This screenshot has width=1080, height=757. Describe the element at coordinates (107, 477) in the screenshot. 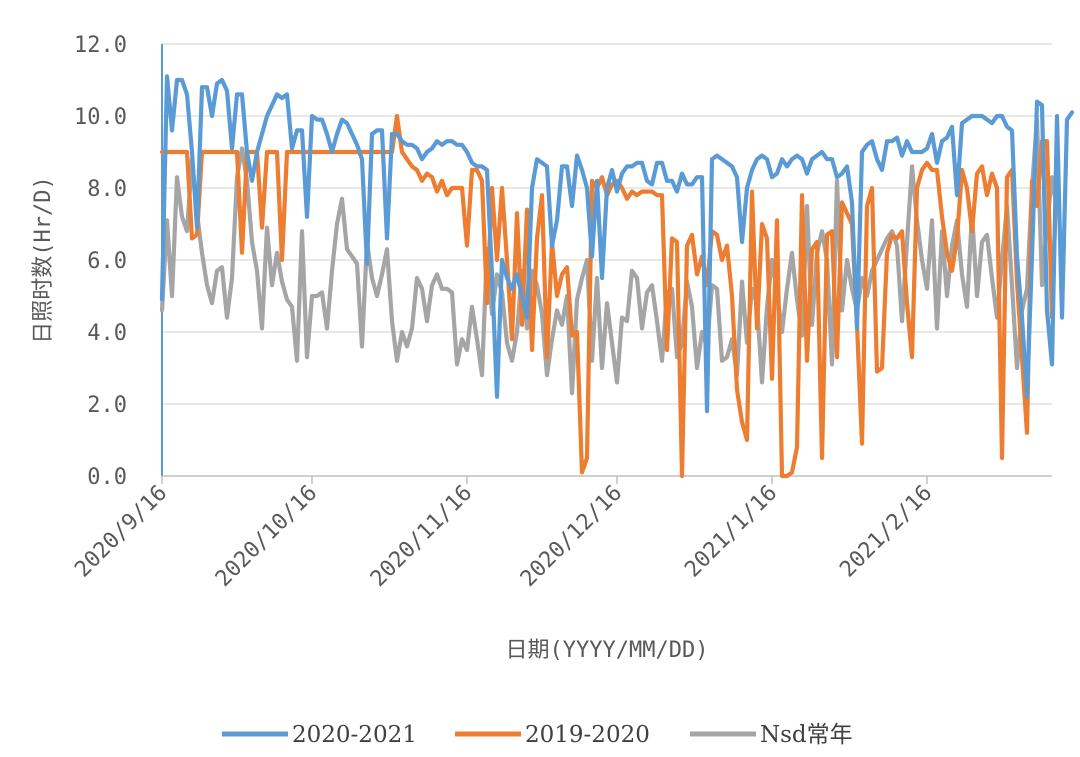

I see `y-tick-label: 0.0` at that location.